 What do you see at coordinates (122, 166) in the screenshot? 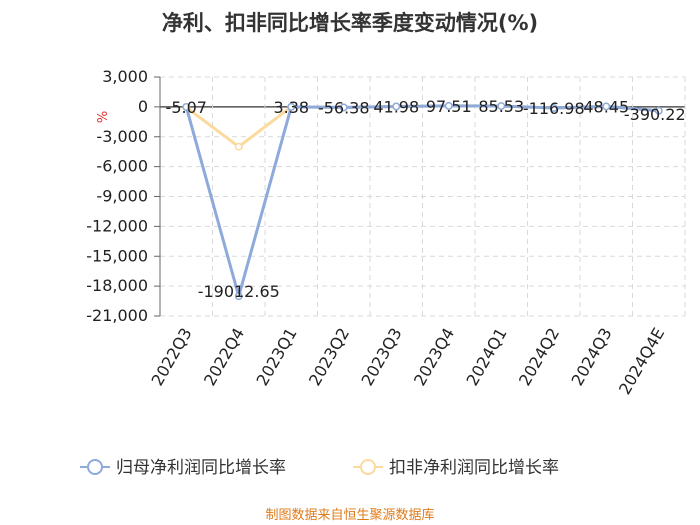
I see `y-tick-label: -6,000` at bounding box center [122, 166].